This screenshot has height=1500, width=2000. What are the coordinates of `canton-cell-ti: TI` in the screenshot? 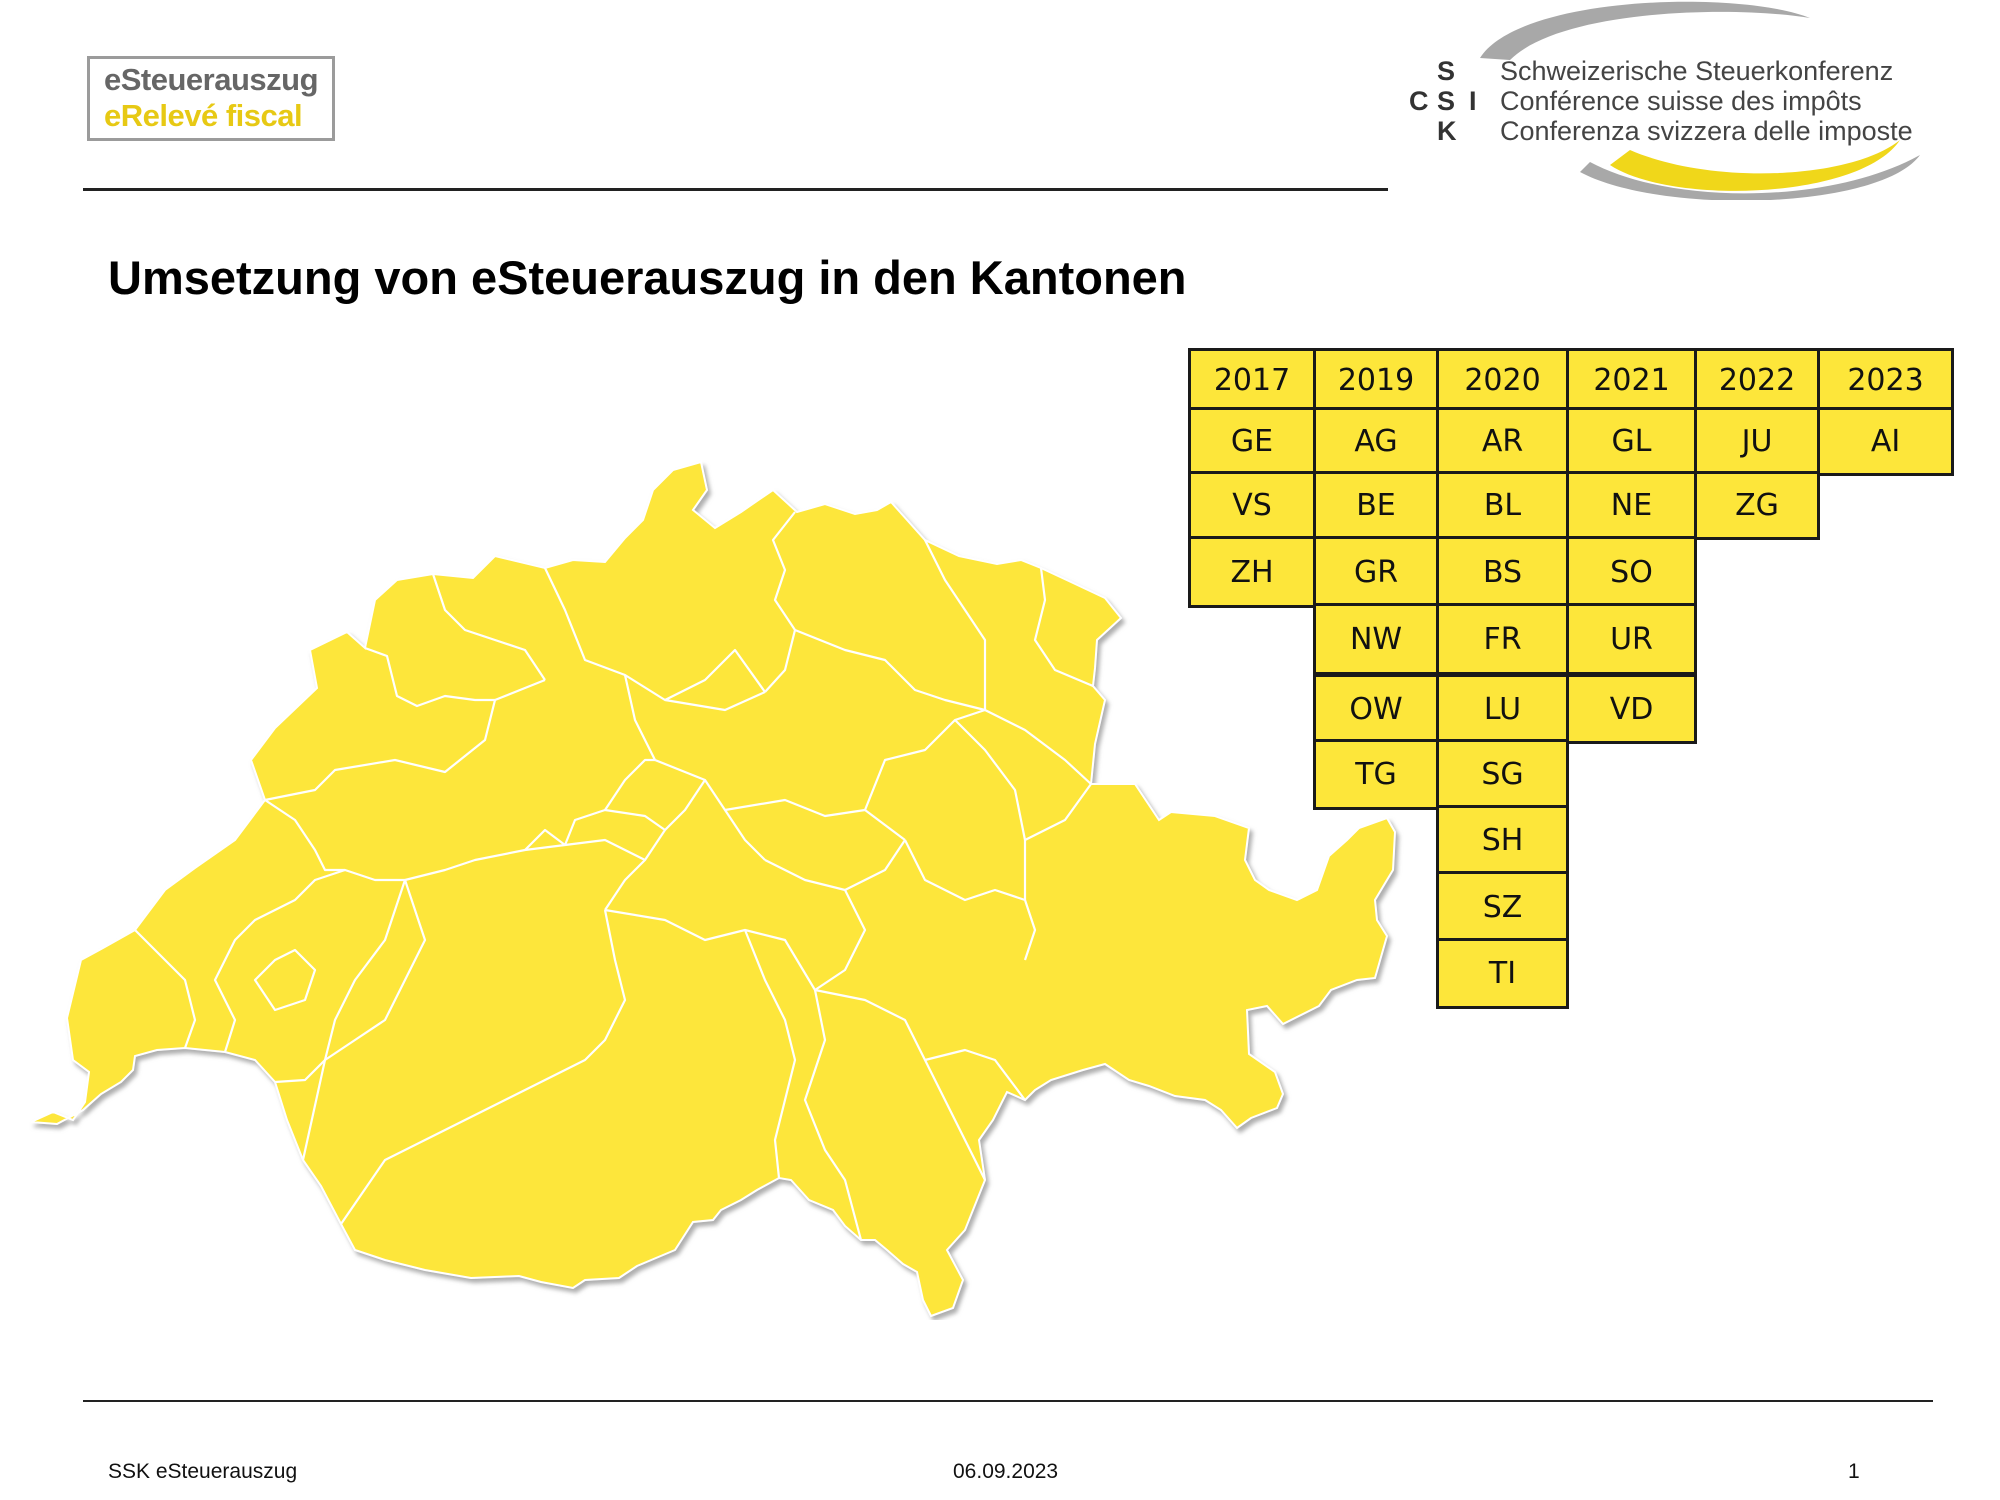 It's located at (1502, 973).